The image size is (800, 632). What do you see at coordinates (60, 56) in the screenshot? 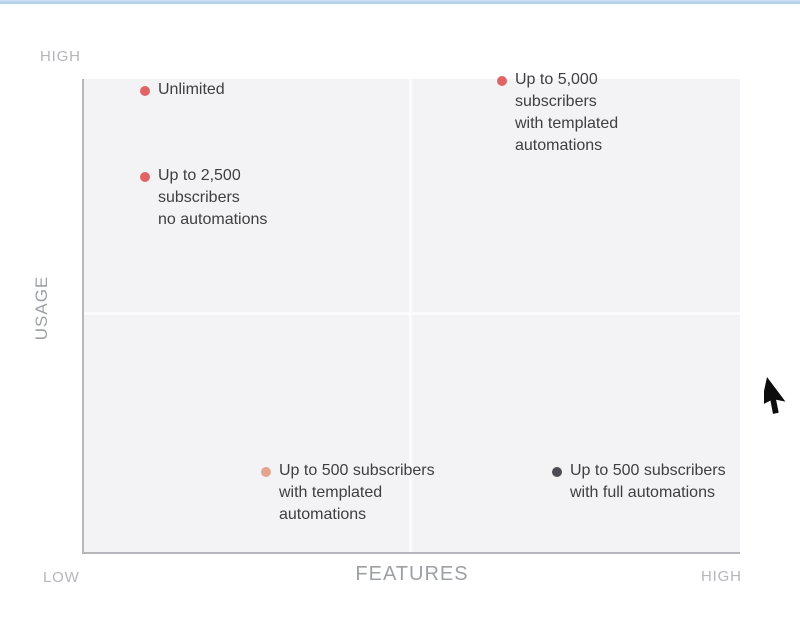
I see `y-axis-high-label: HIGH` at bounding box center [60, 56].